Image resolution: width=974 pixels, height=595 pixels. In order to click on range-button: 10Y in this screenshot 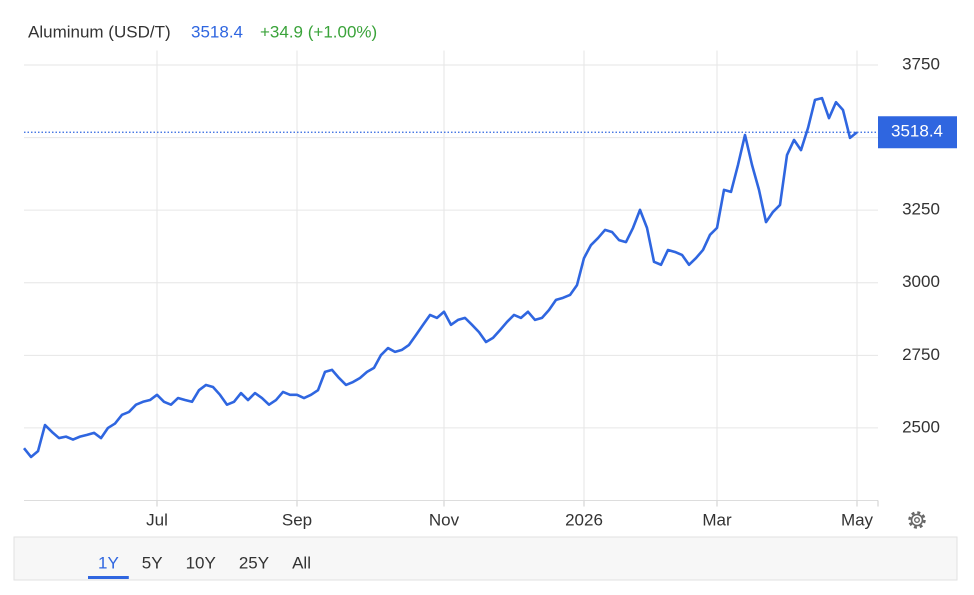, I will do `click(201, 562)`.